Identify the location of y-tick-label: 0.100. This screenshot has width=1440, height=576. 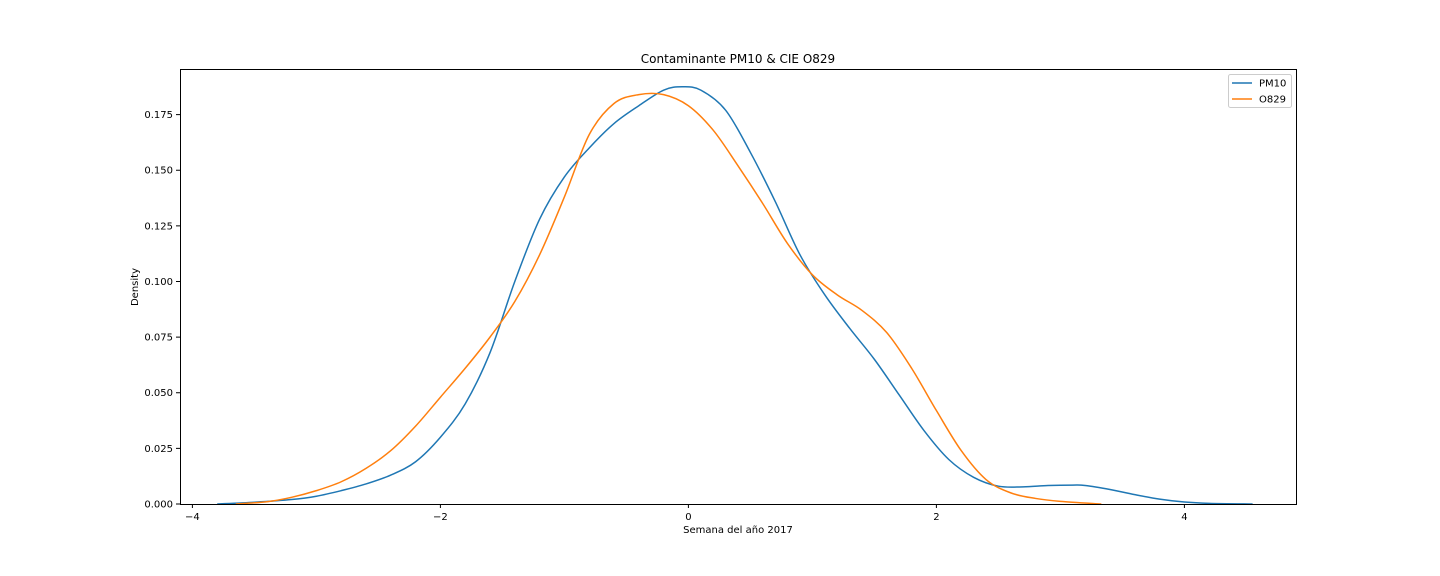
(158, 282).